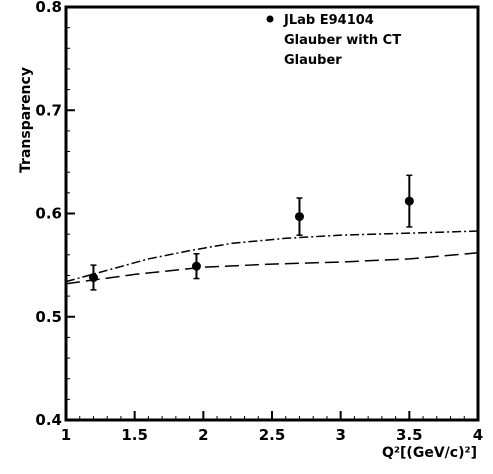  Describe the element at coordinates (272, 268) in the screenshot. I see `series-line-glauber` at that location.